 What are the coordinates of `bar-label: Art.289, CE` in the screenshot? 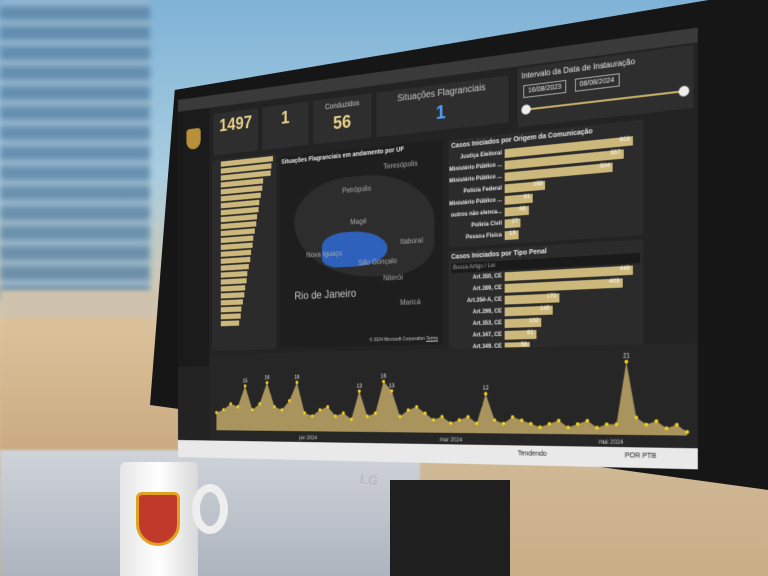 It's located at (487, 289).